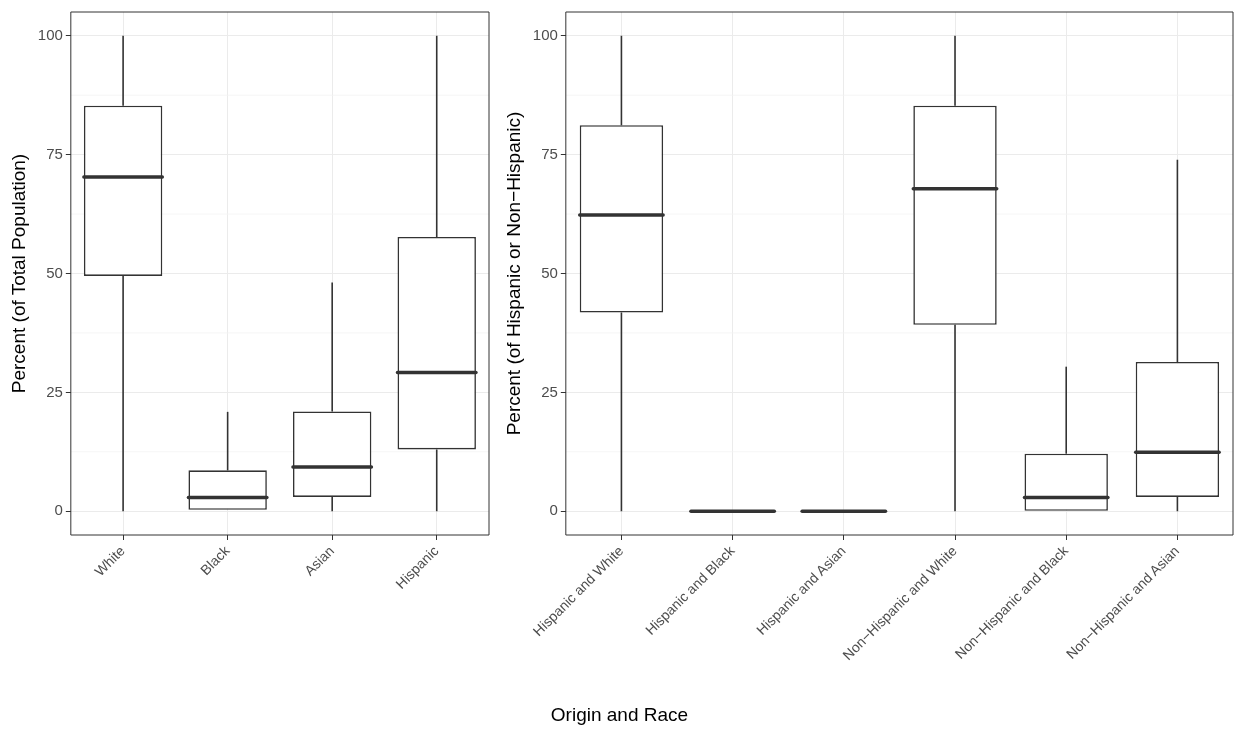  I want to click on y-axis-title: Percent (of Total Population), so click(18, 273).